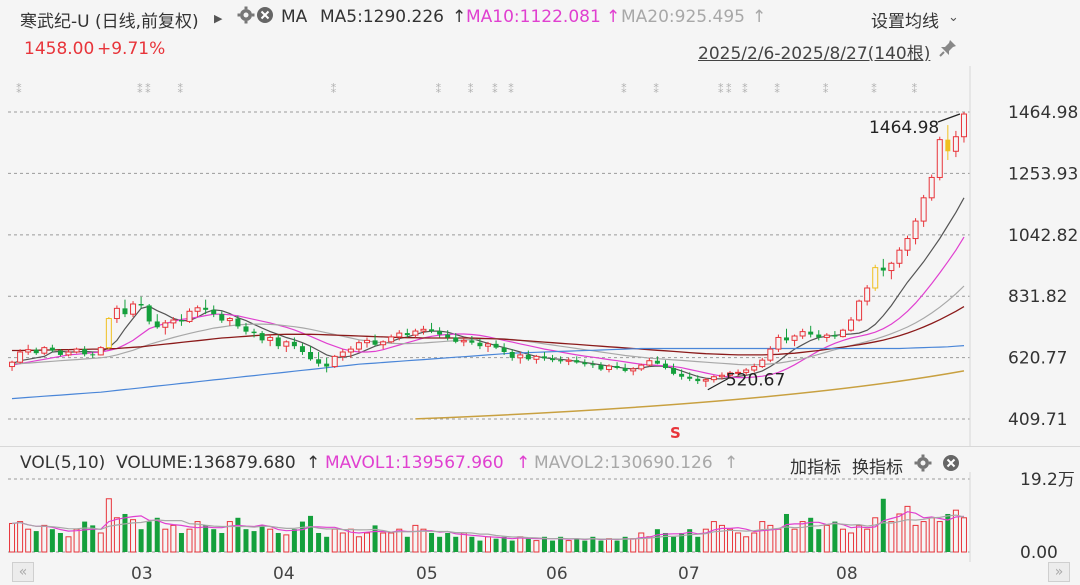  Describe the element at coordinates (1043, 266) in the screenshot. I see `price-axis: 1464.98 1253.93 1042.82 831.82 620.77 409.71` at that location.